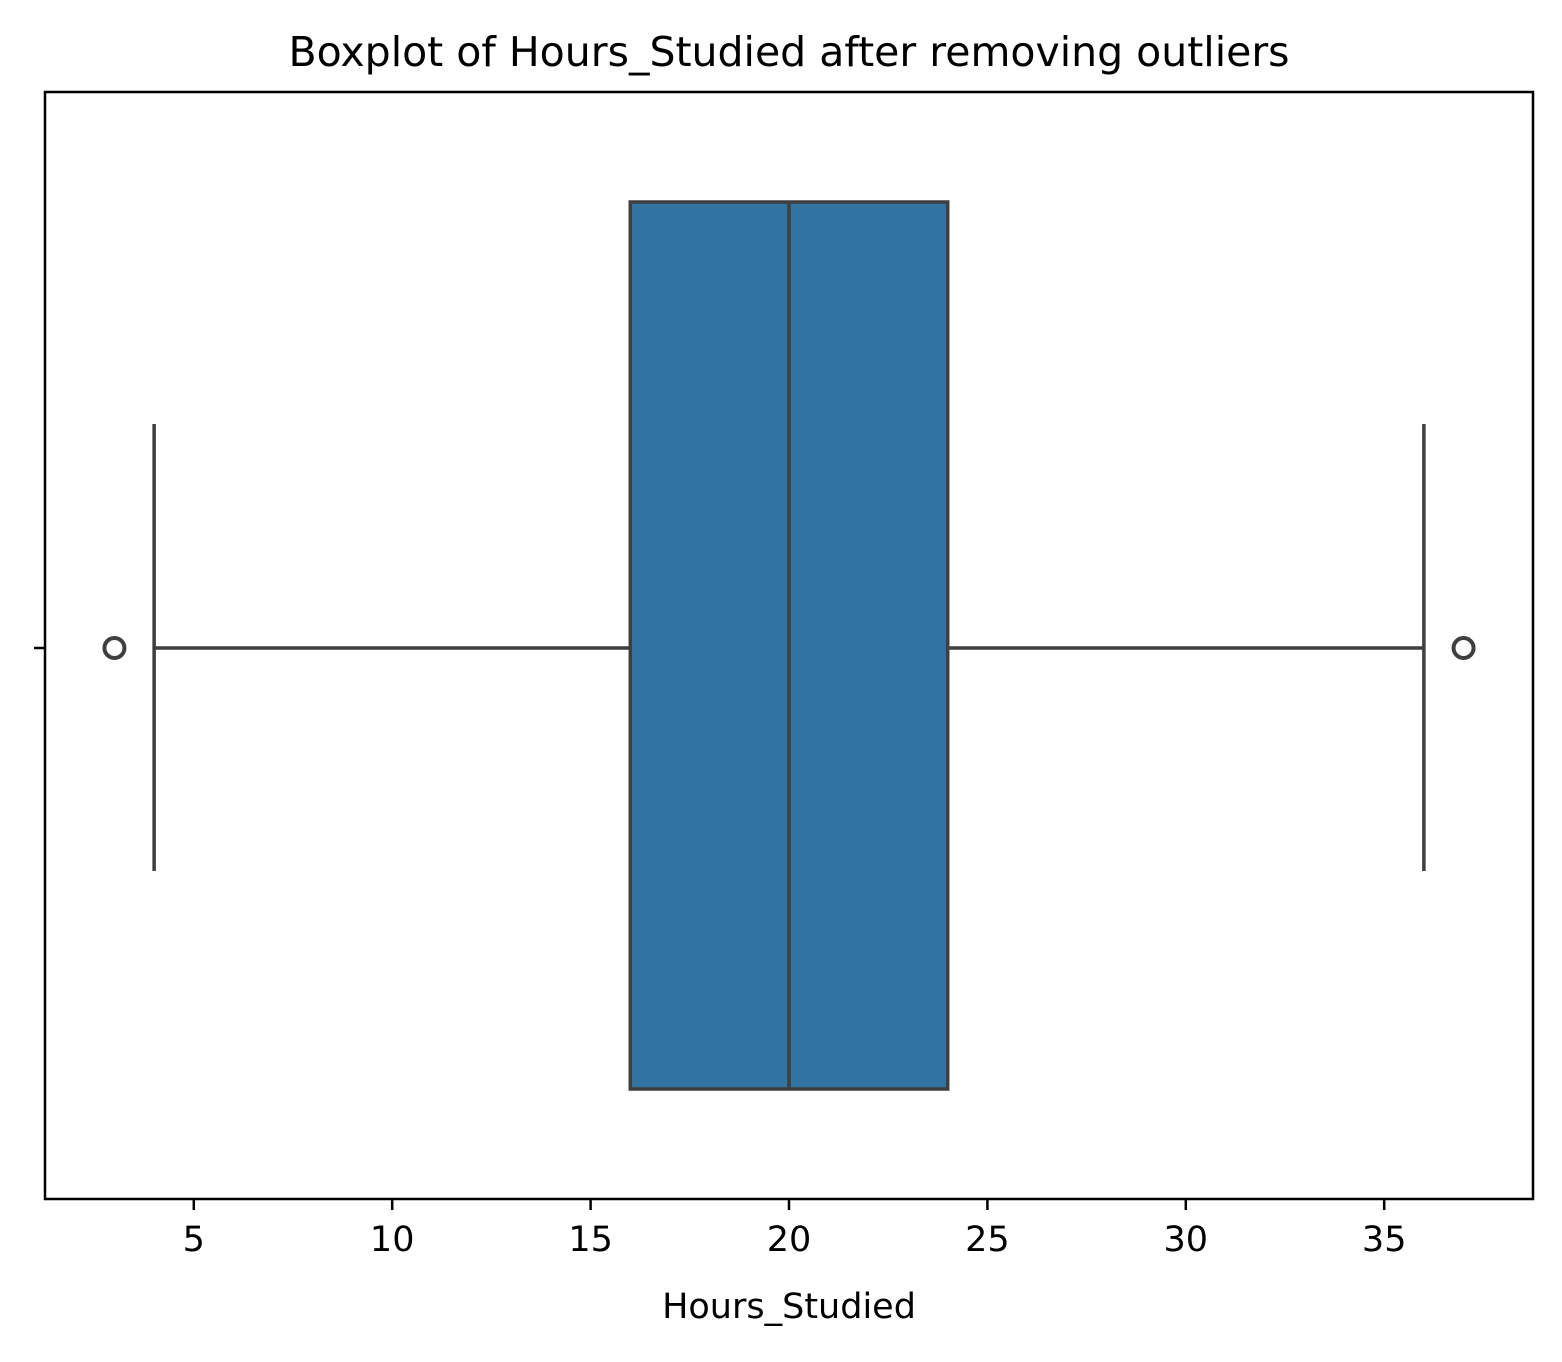 Image resolution: width=1562 pixels, height=1362 pixels. I want to click on x-tick-label-15: 15, so click(590, 1240).